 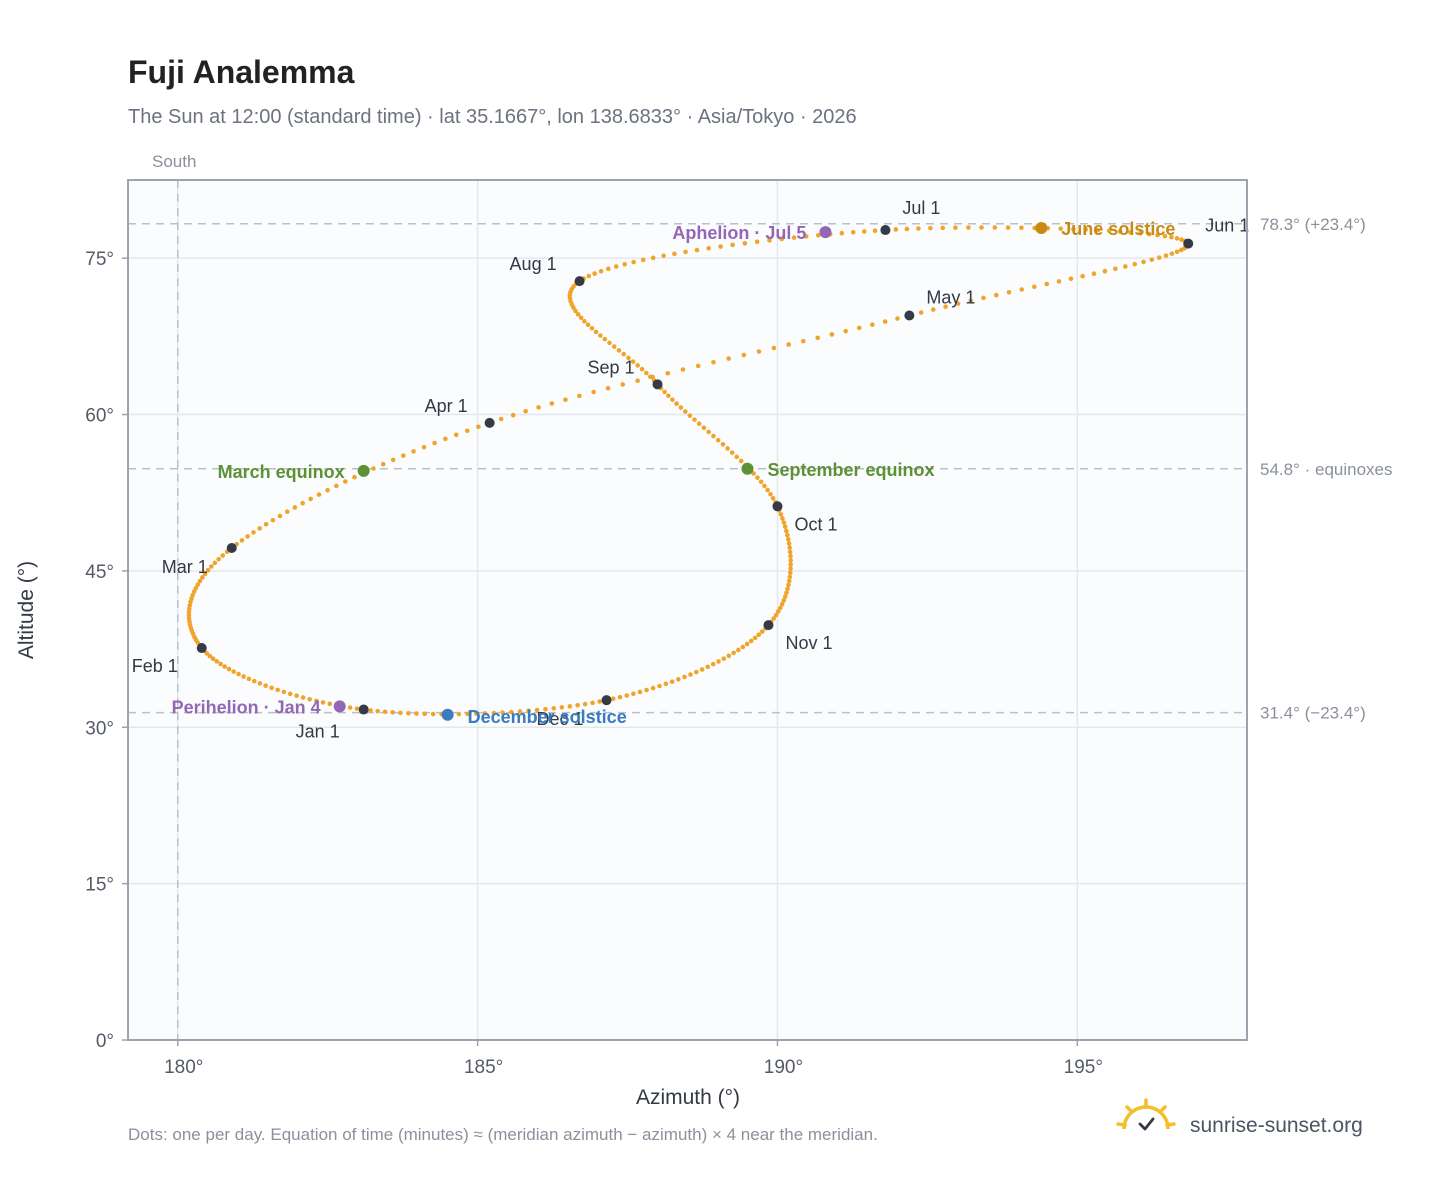 What do you see at coordinates (688, 1097) in the screenshot?
I see `x-axis-label: Azimuth (°)` at bounding box center [688, 1097].